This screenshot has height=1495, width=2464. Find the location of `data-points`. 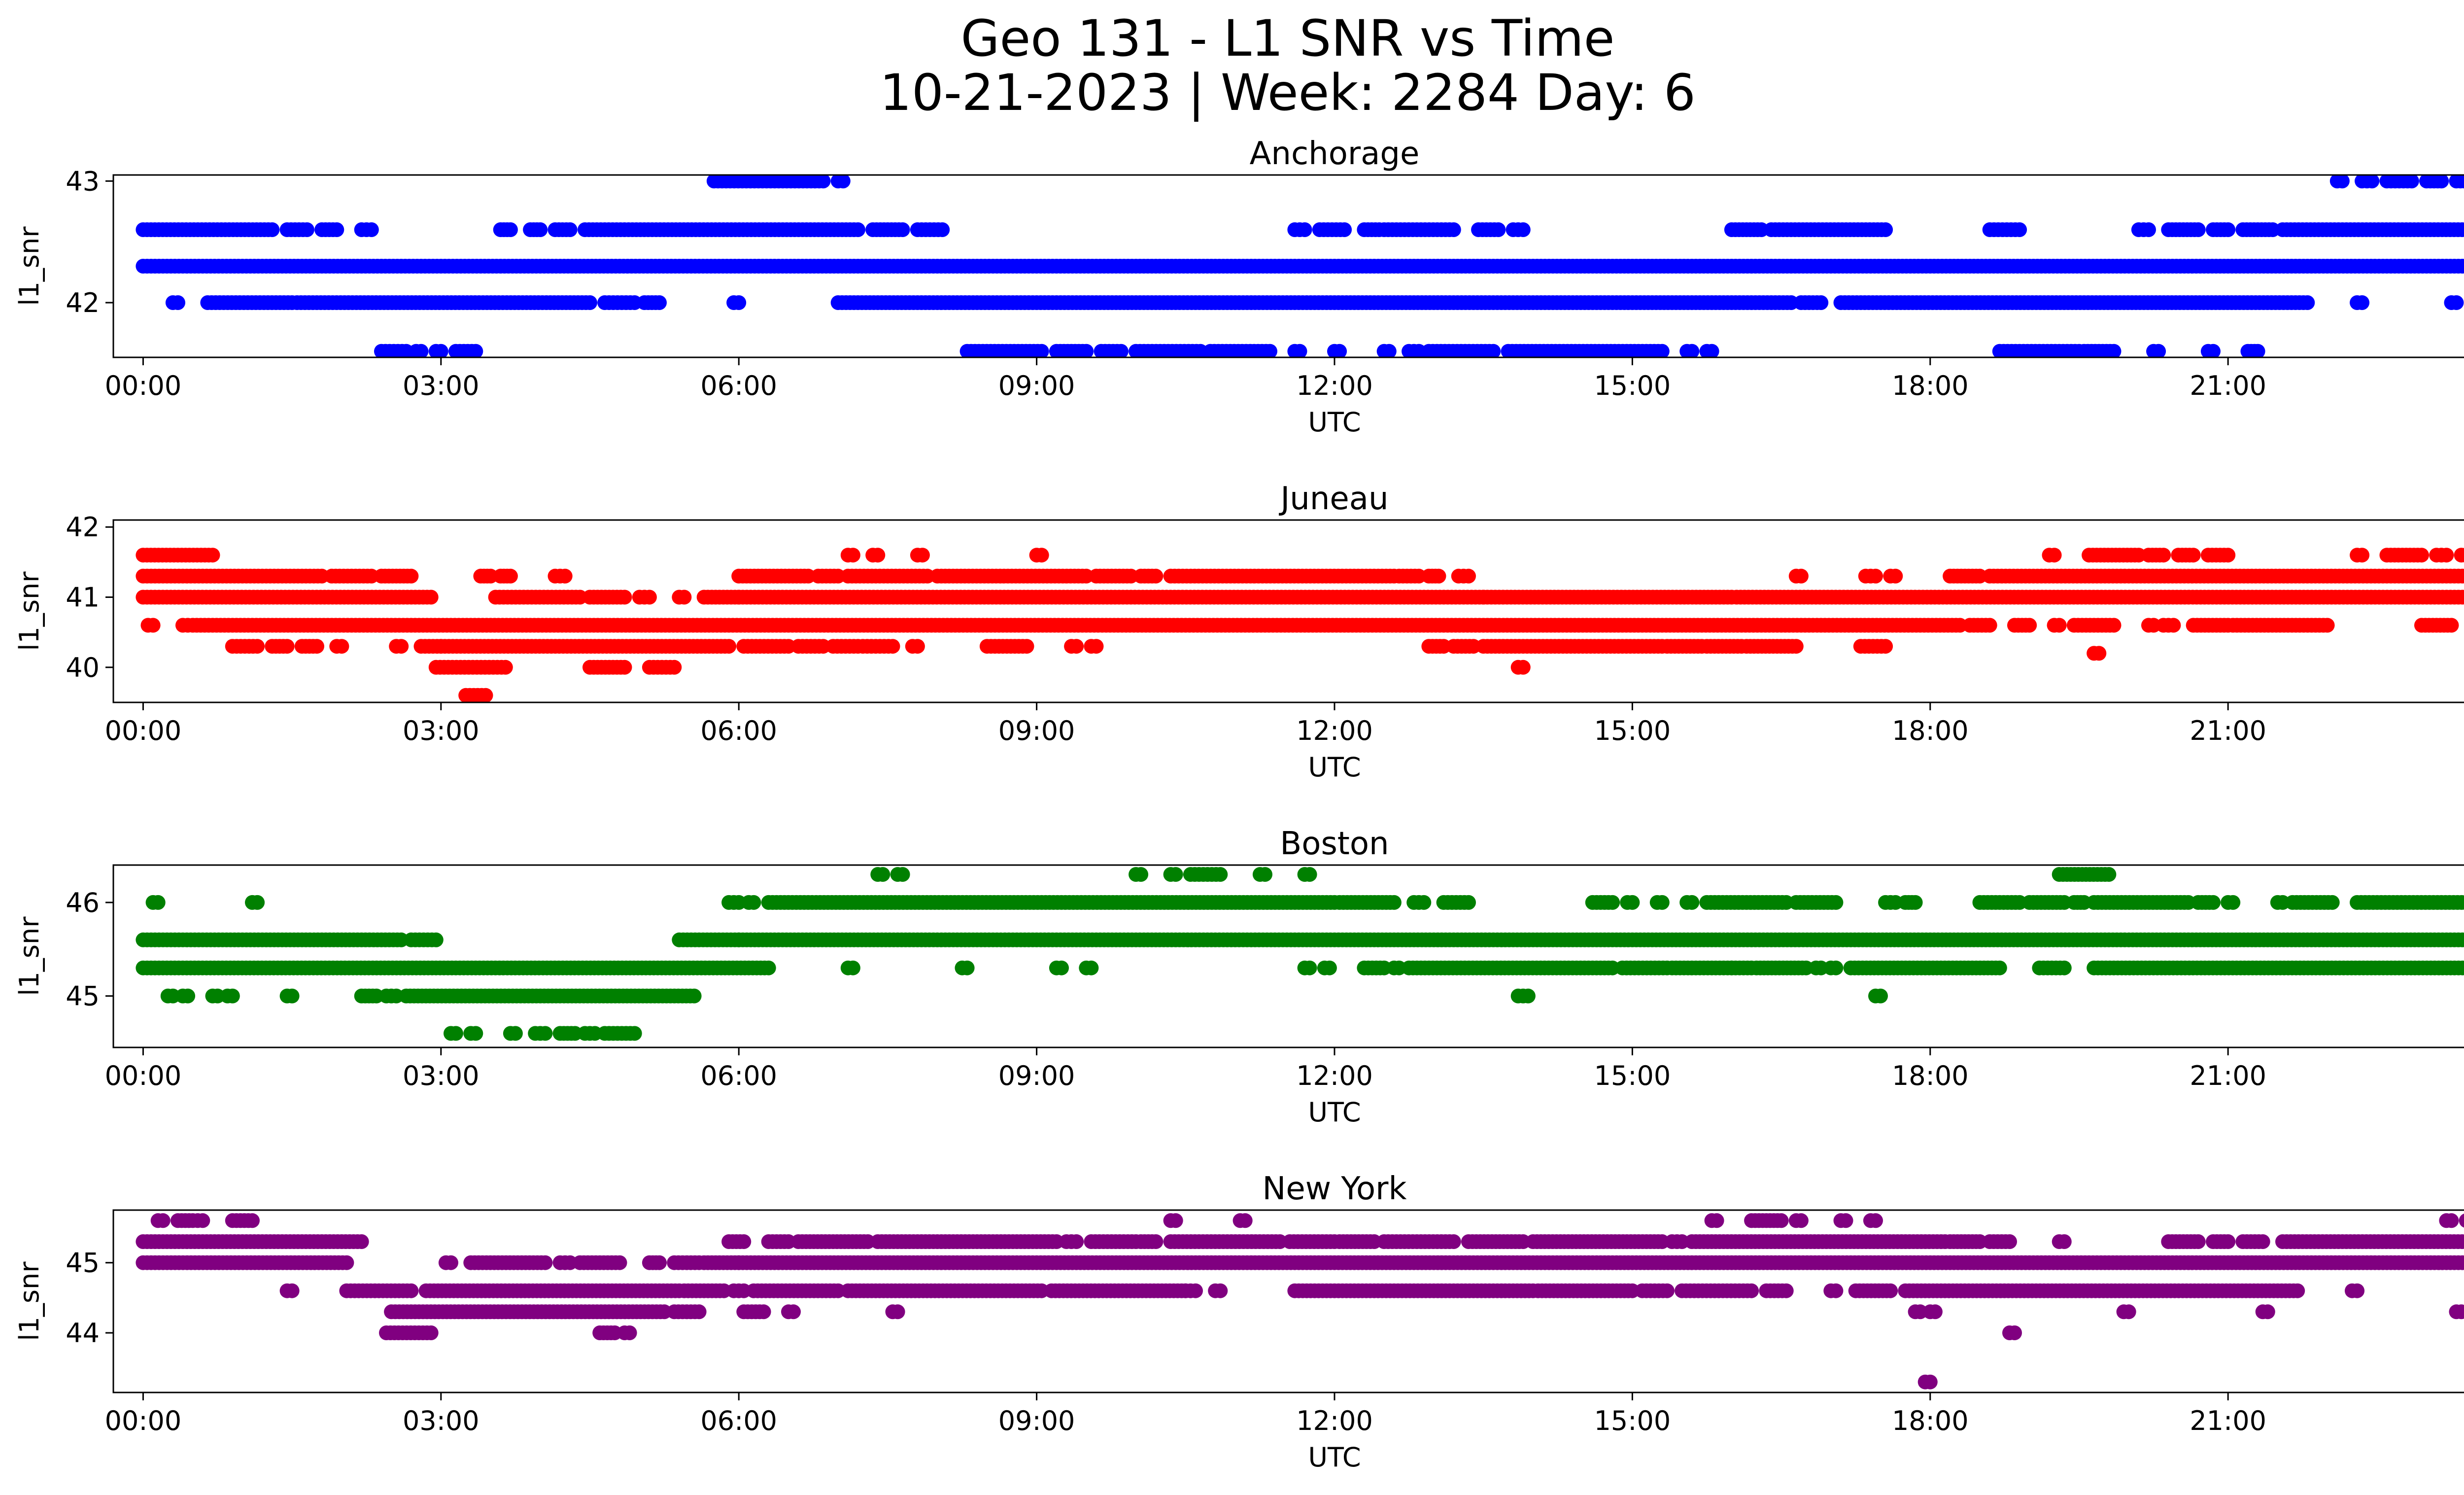

data-points is located at coordinates (1300, 266).